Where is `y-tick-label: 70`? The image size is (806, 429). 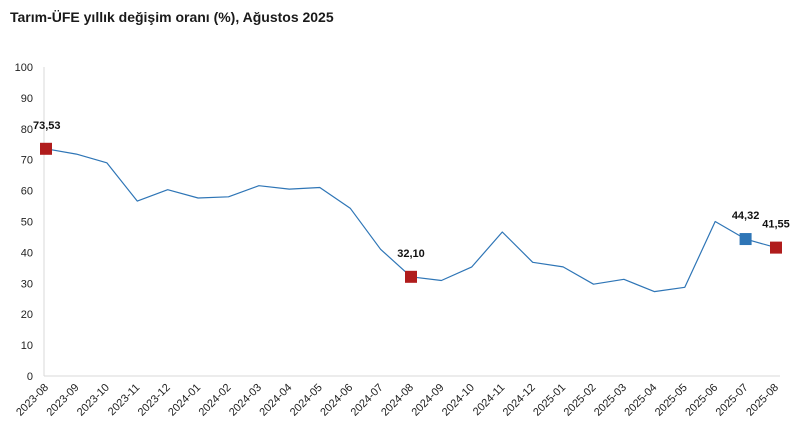
y-tick-label: 70 is located at coordinates (27, 161).